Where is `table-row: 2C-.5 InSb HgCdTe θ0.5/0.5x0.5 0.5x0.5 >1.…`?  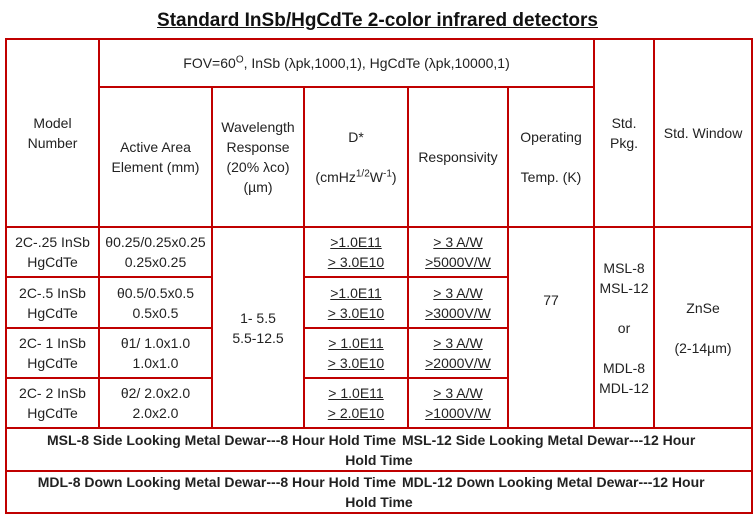
table-row: 2C-.5 InSb HgCdTe θ0.5/0.5x0.5 0.5x0.5 >1.… is located at coordinates (378, 302).